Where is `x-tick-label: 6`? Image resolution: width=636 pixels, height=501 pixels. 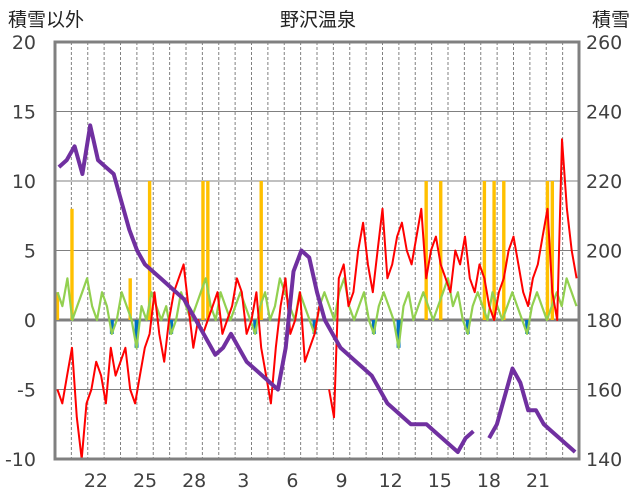 x-tick-label: 6 is located at coordinates (292, 481).